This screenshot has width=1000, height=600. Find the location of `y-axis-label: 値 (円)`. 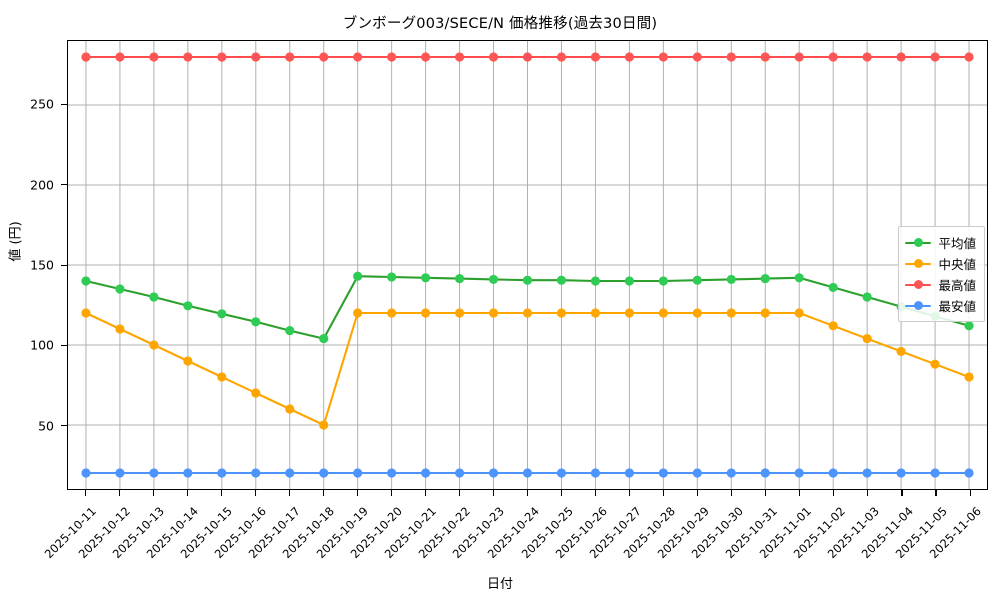

y-axis-label: 値 (円) is located at coordinates (16, 241).